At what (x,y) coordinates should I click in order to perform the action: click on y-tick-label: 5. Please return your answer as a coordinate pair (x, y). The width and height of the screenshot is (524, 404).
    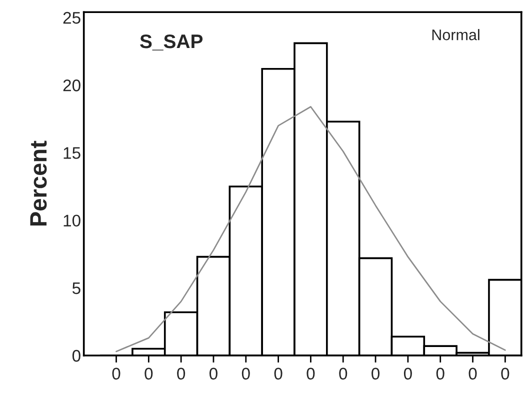
    Looking at the image, I should click on (76, 288).